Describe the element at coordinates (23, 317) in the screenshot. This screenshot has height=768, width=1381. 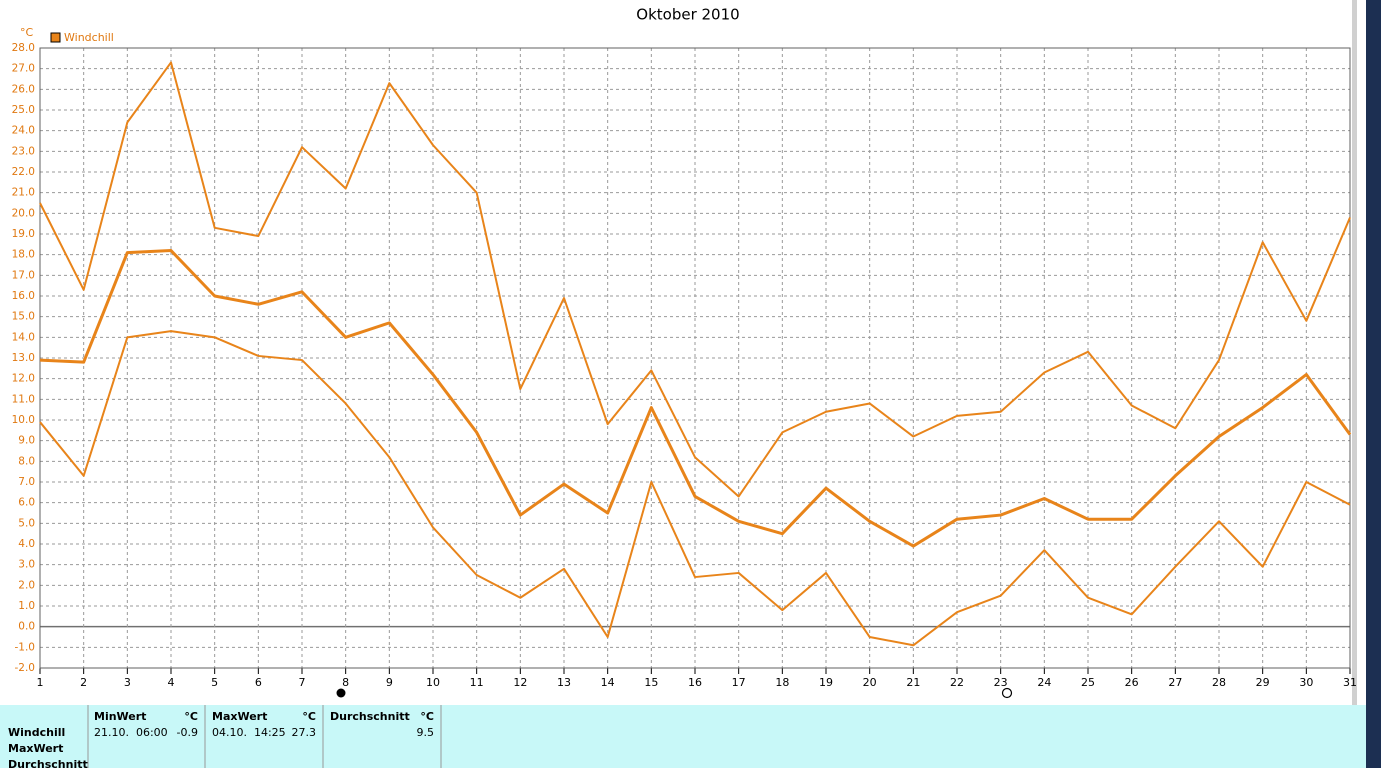
I see `y-tick-label: 15.0` at that location.